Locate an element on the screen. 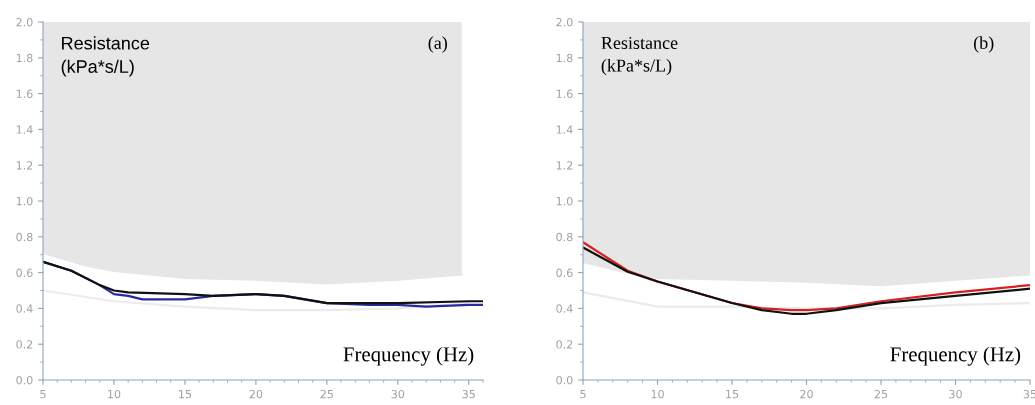 The image size is (1035, 405). annotation: (a) is located at coordinates (438, 44).